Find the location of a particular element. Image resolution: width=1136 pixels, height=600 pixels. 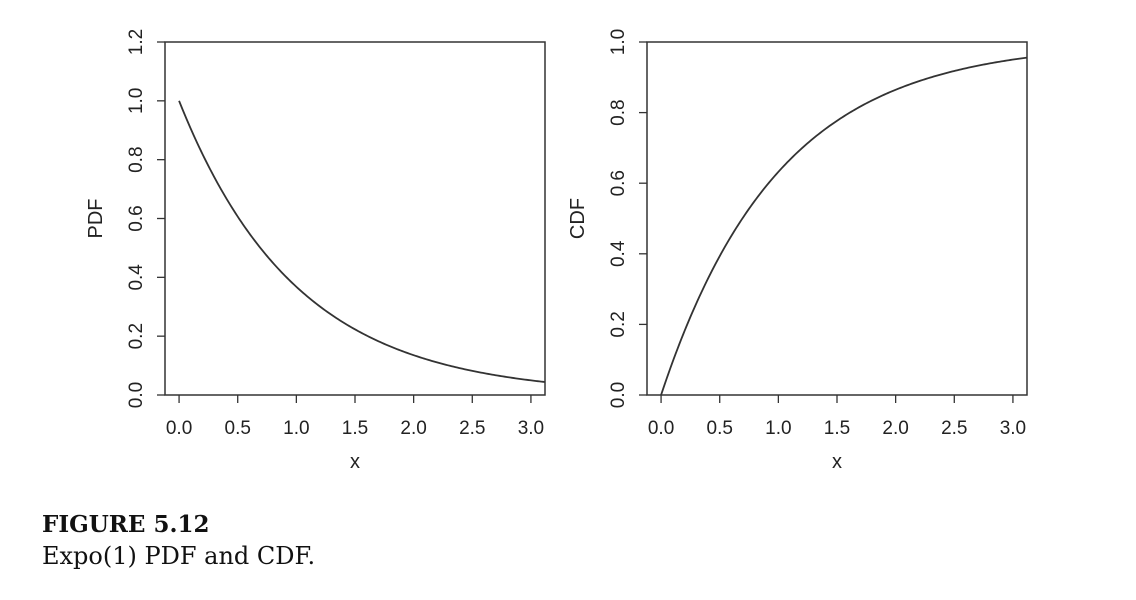

figure-caption-block: FIGURE 5.12 Expo(1) PDF and CDF. is located at coordinates (178, 541).